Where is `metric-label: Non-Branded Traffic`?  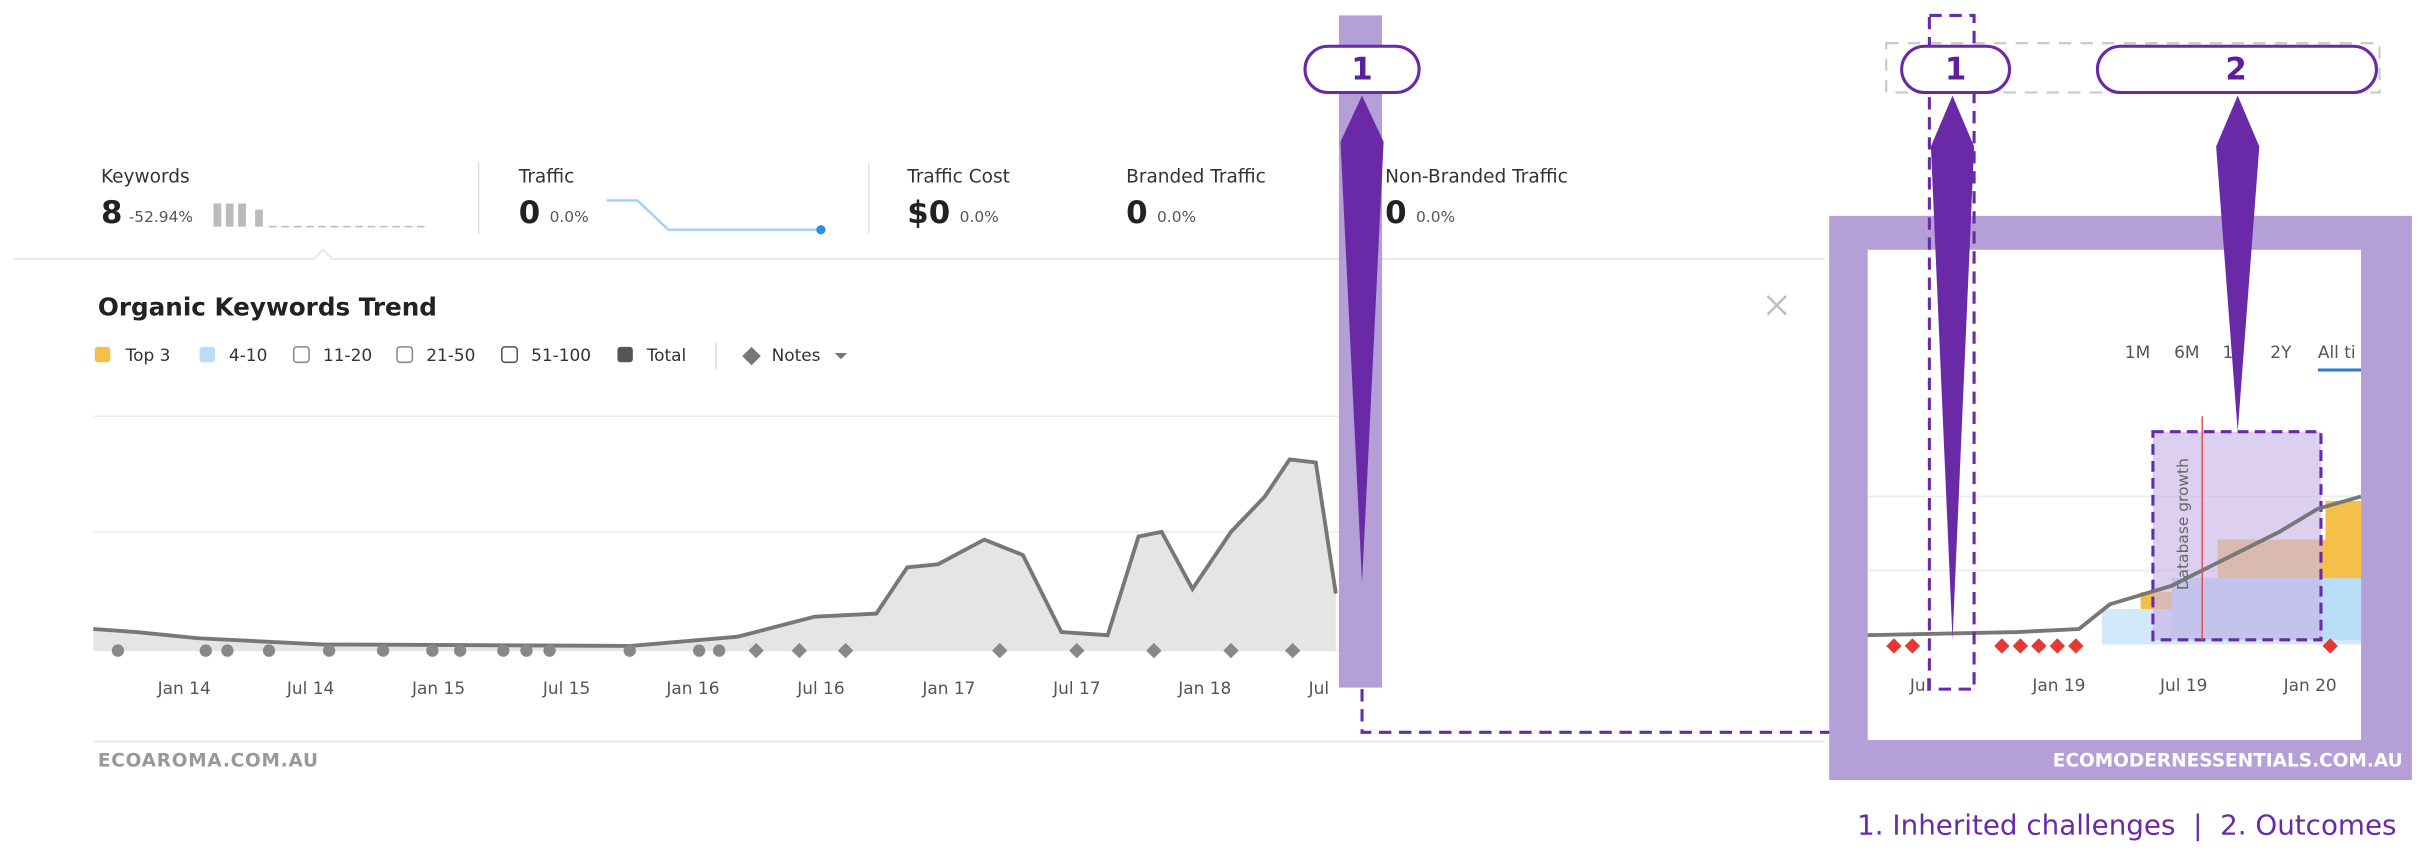
metric-label: Non-Branded Traffic is located at coordinates (1476, 176).